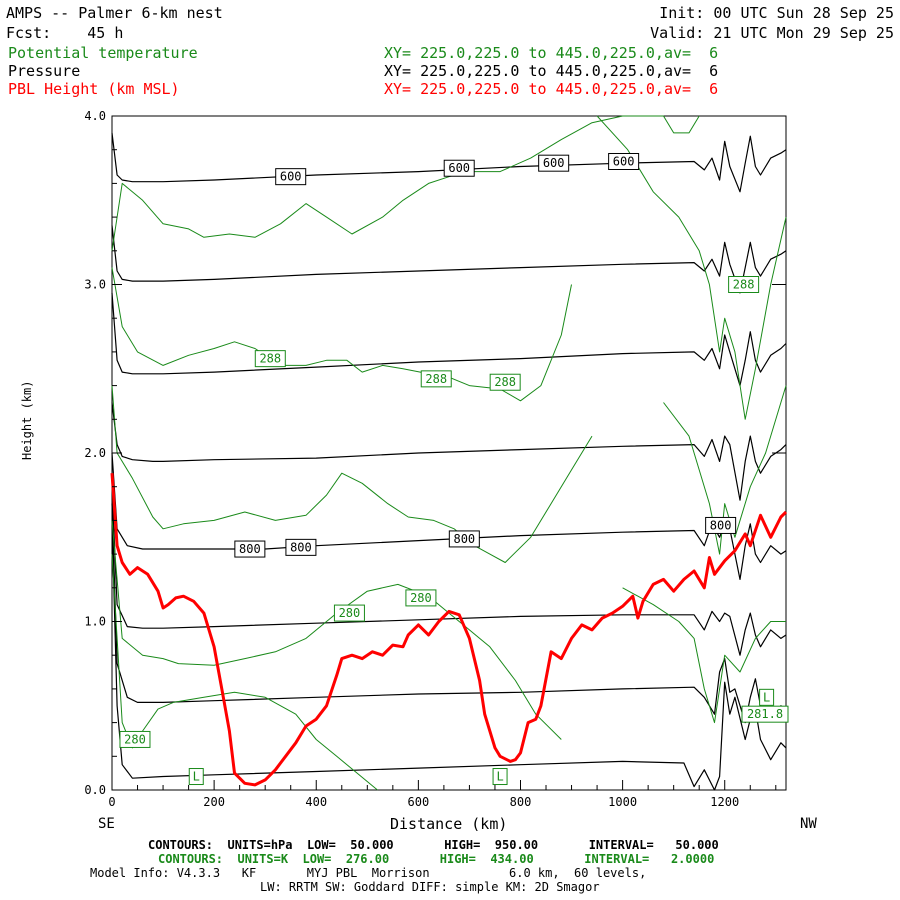  What do you see at coordinates (95, 790) in the screenshot?
I see `y-tick-label: 0.0` at bounding box center [95, 790].